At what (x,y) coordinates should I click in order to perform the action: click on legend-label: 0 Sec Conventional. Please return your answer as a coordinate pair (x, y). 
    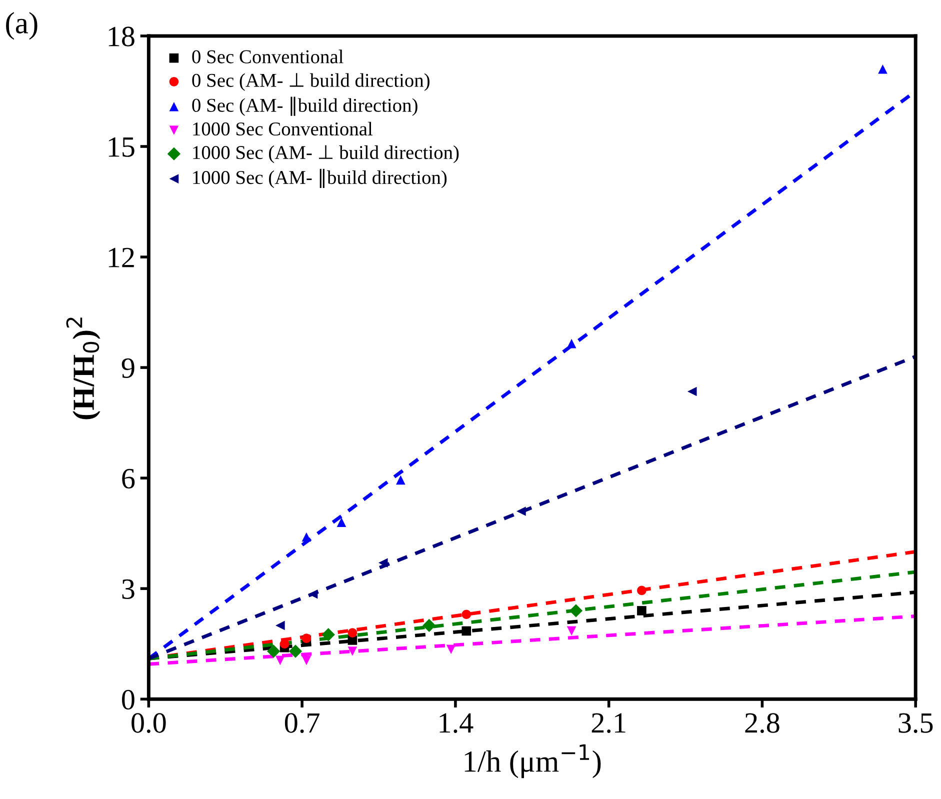
    Looking at the image, I should click on (268, 57).